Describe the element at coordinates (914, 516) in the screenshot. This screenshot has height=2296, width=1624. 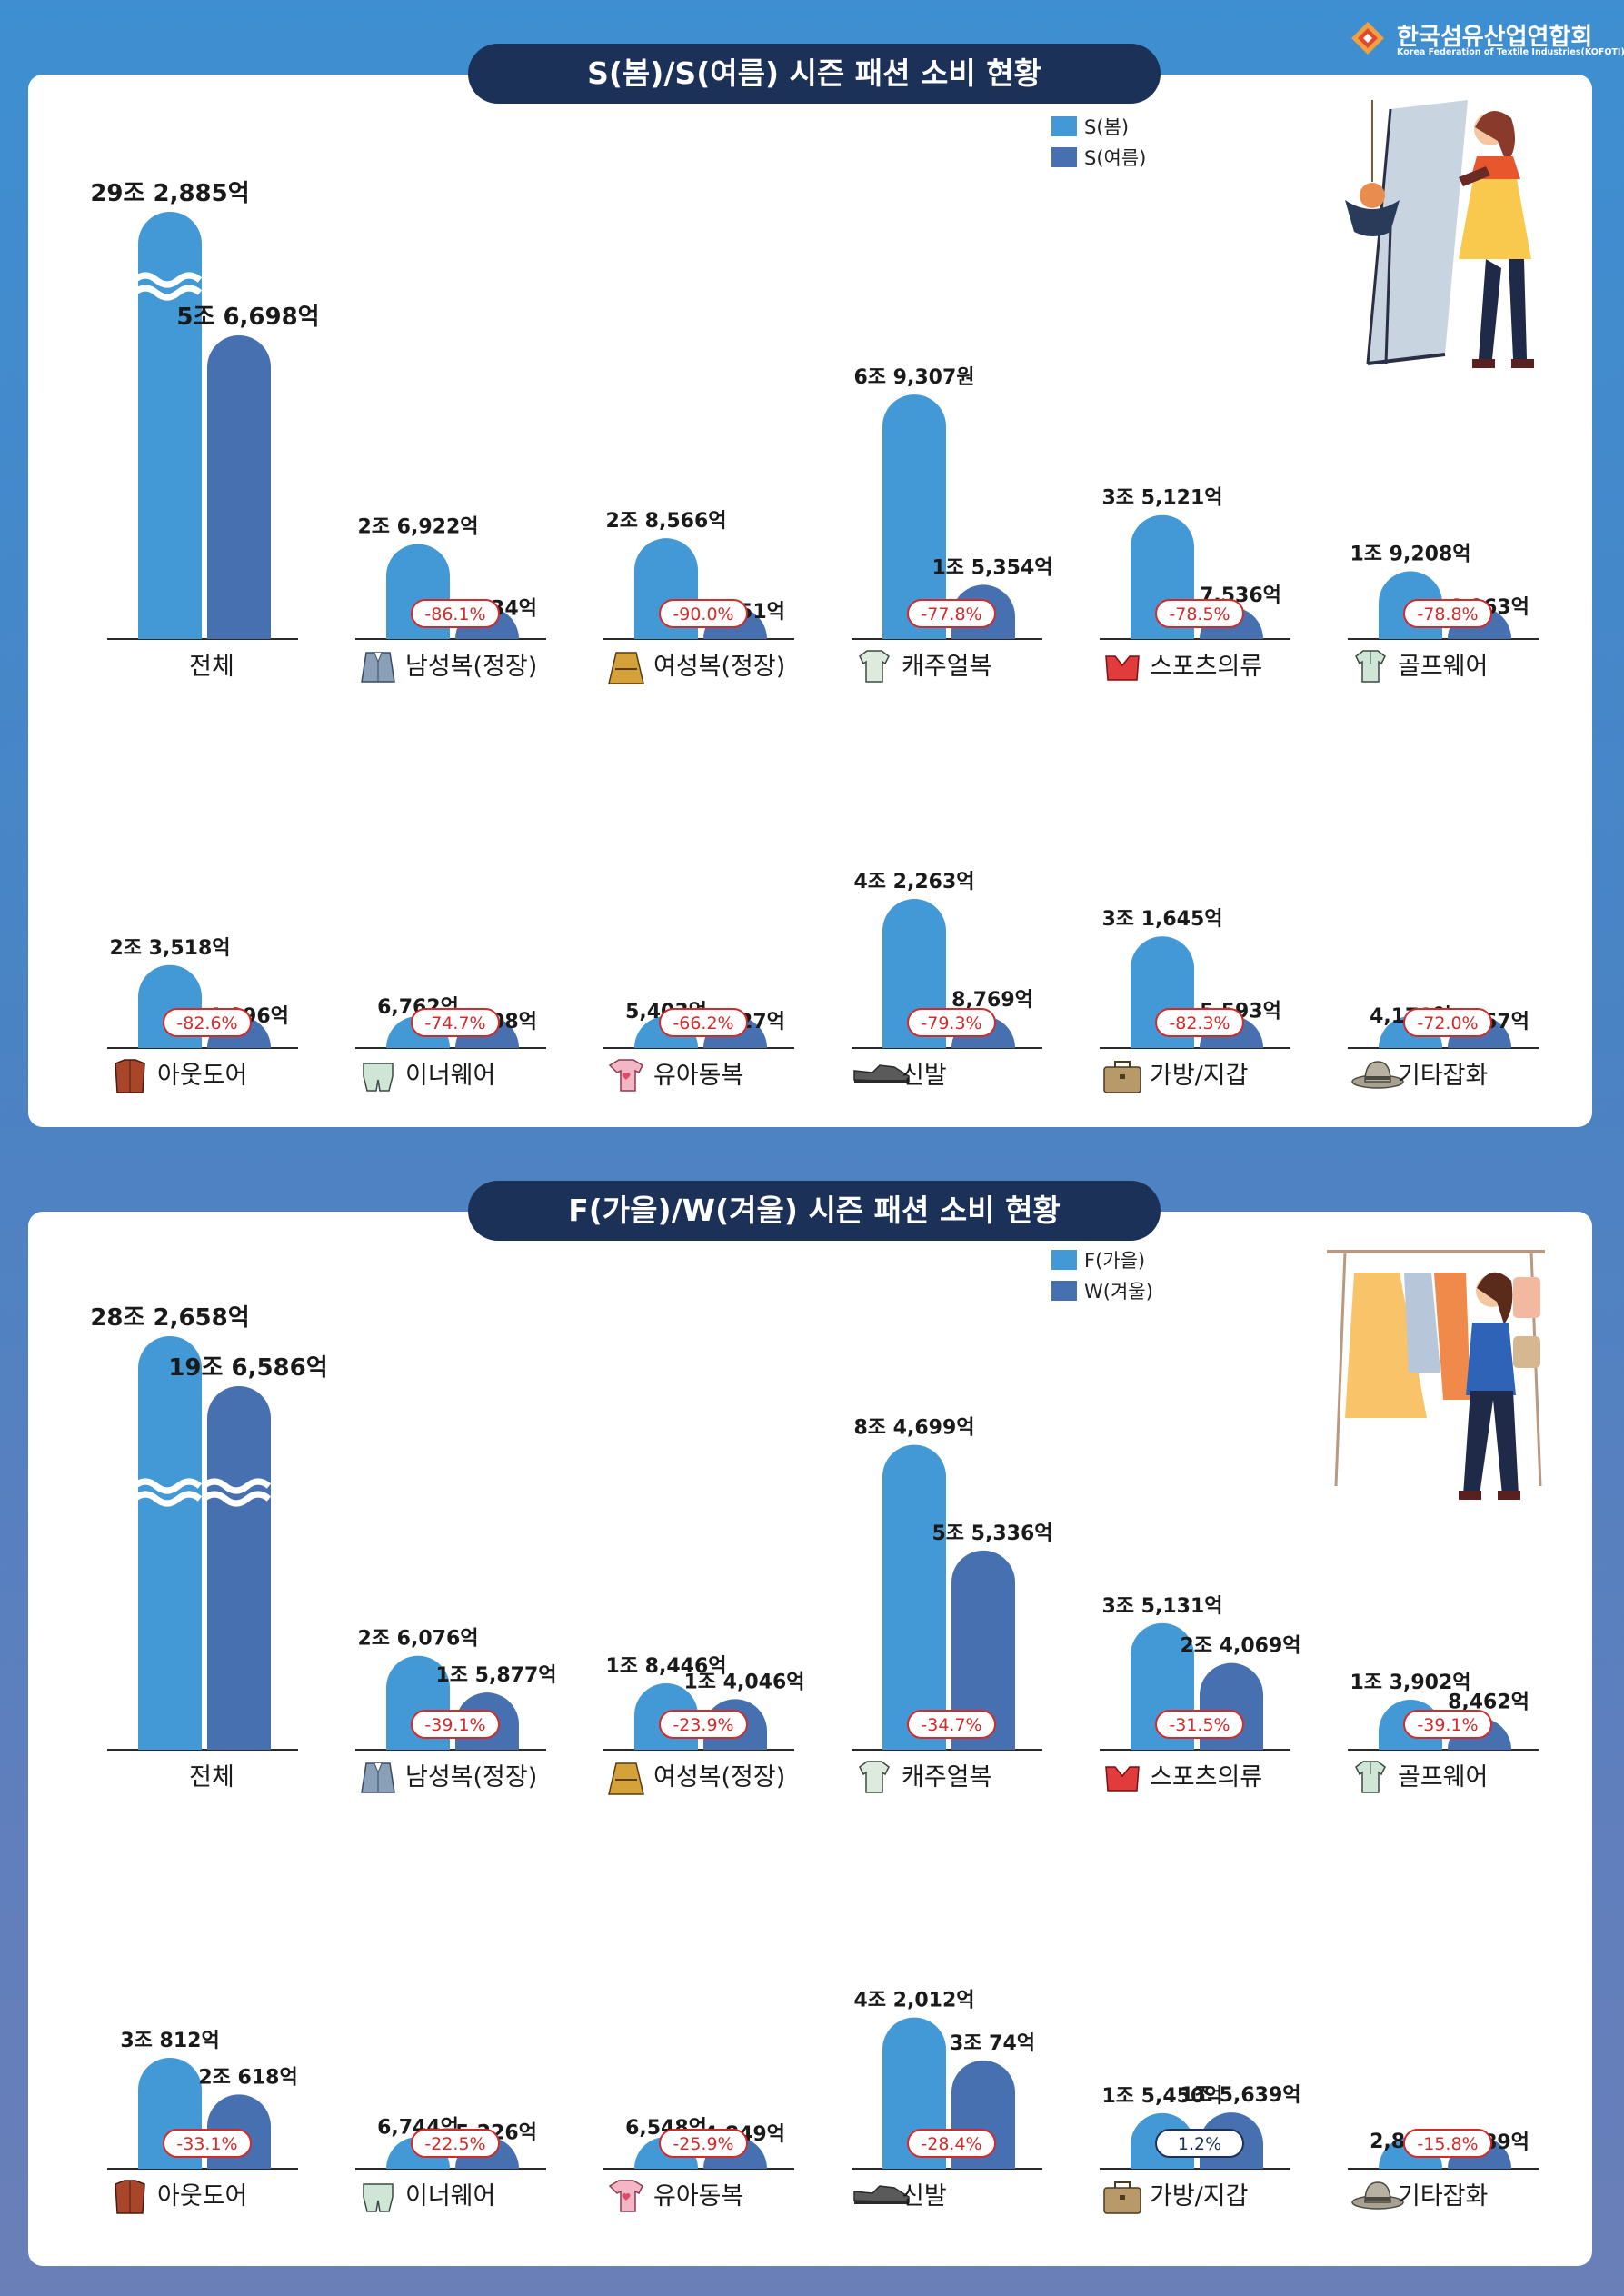
I see `bar-S(봄)-캐주얼복` at that location.